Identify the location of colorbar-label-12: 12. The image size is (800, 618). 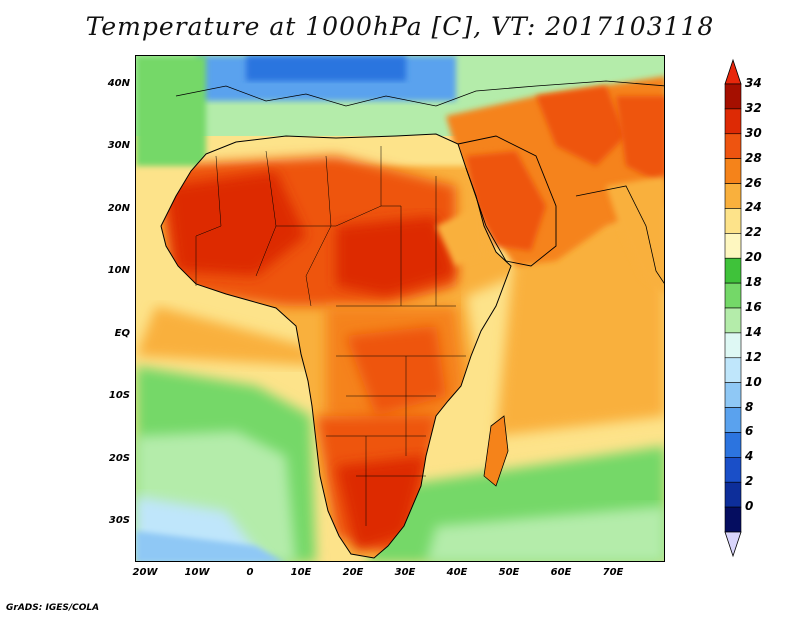
(753, 356).